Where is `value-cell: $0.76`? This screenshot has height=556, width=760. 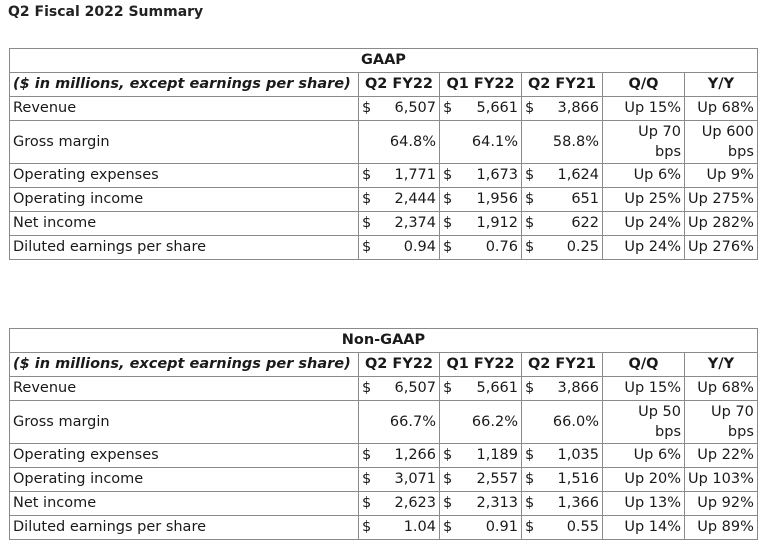
value-cell: $0.76 is located at coordinates (480, 247).